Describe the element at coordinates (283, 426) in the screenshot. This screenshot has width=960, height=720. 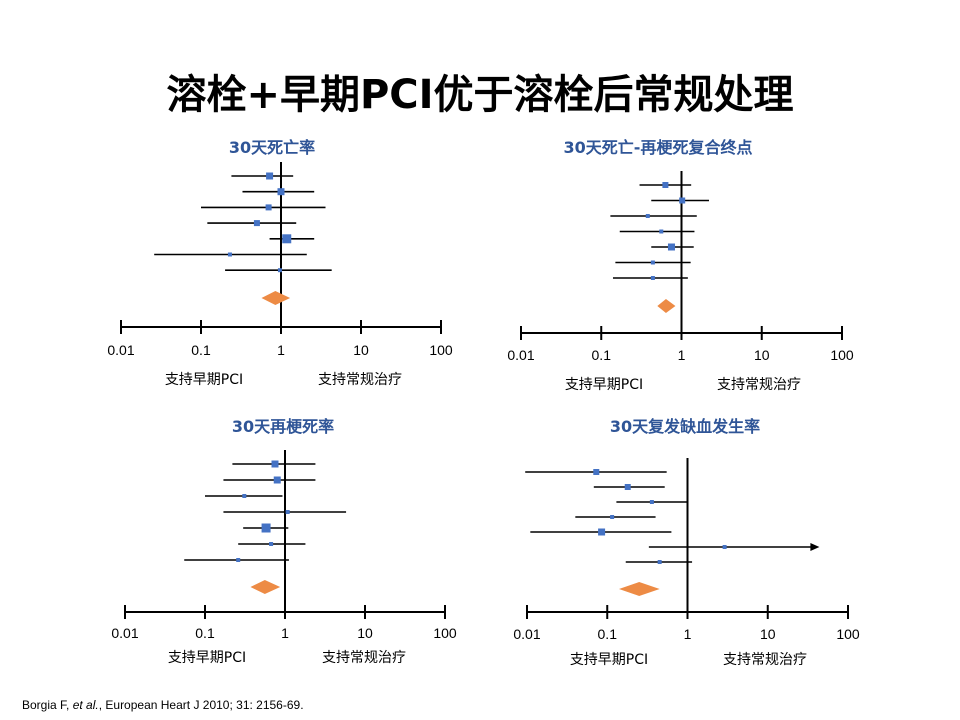
I see `panel-title: 30天再梗死率` at that location.